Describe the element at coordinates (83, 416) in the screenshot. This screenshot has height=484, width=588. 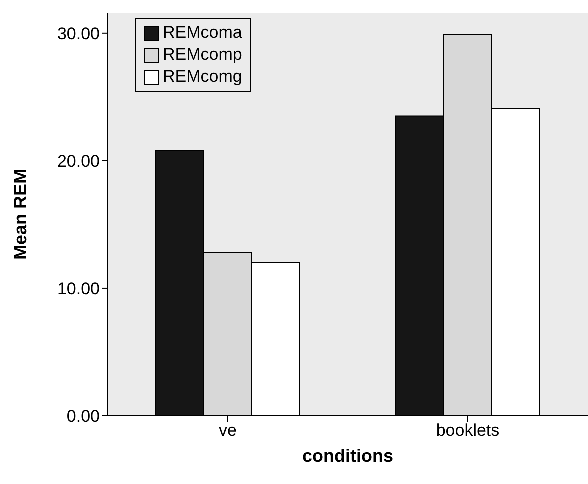
I see `y-tick-label: 0.00` at that location.